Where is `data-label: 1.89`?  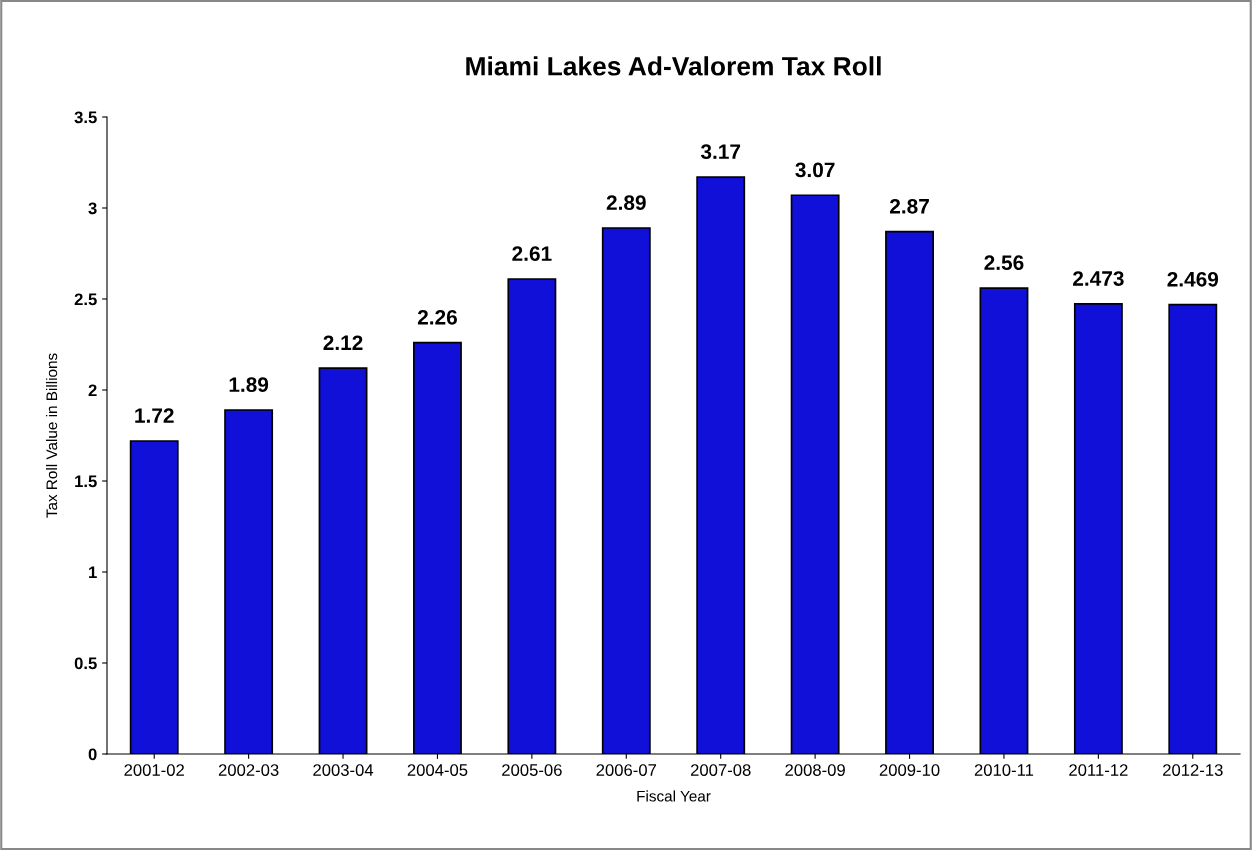 data-label: 1.89 is located at coordinates (249, 385).